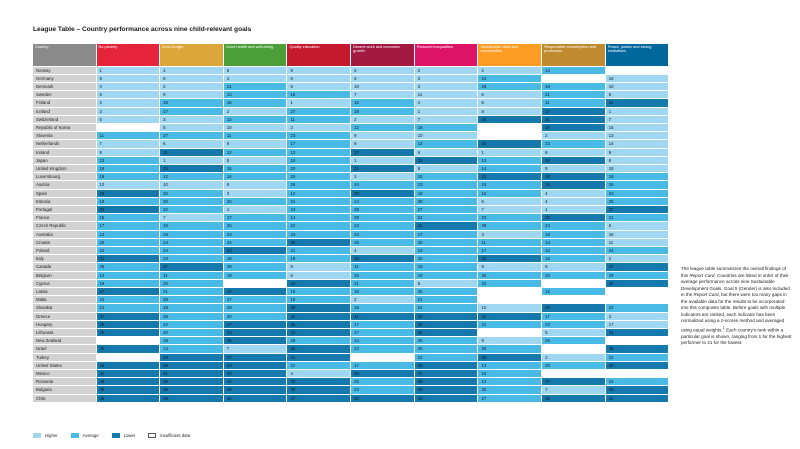 This screenshot has height=449, width=800. Describe the element at coordinates (319, 226) in the screenshot. I see `rank-cell: 22` at that location.